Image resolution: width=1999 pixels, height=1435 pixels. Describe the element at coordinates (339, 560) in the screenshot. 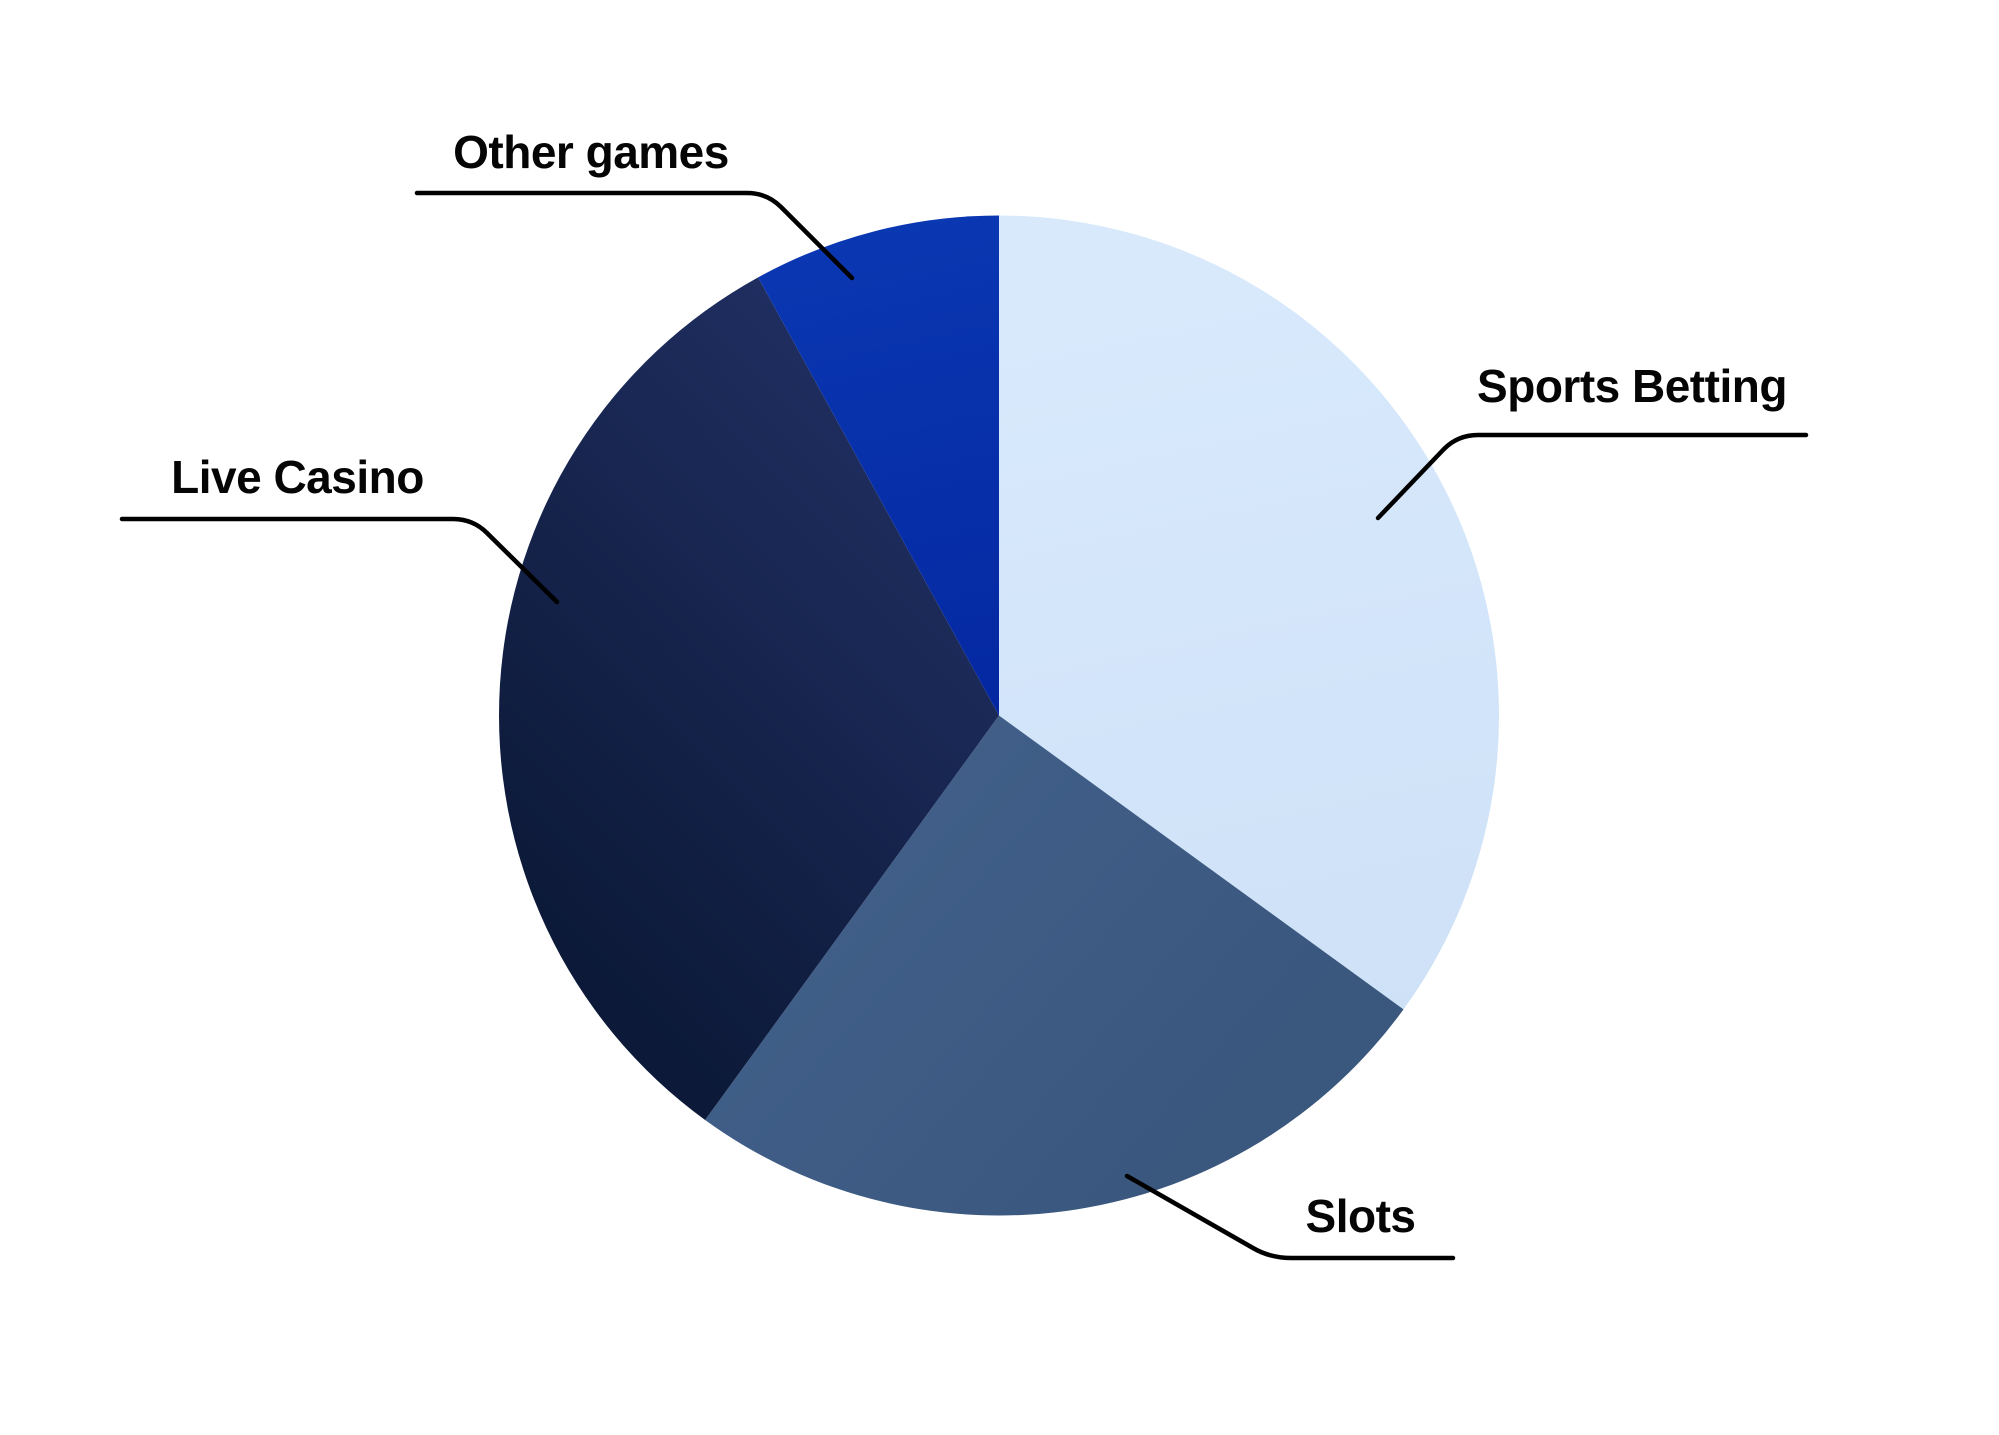

I see `leader-line-live-casino` at that location.